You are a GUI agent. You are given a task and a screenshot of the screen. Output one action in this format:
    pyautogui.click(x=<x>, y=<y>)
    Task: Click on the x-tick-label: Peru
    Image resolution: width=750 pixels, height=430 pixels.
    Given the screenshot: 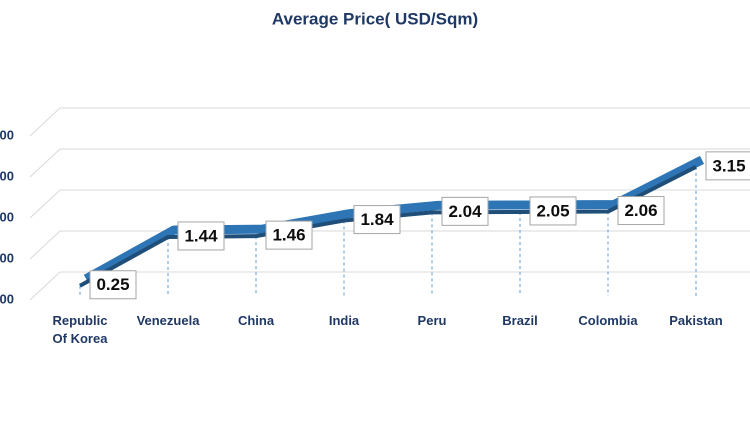 What is the action you would take?
    pyautogui.click(x=432, y=320)
    